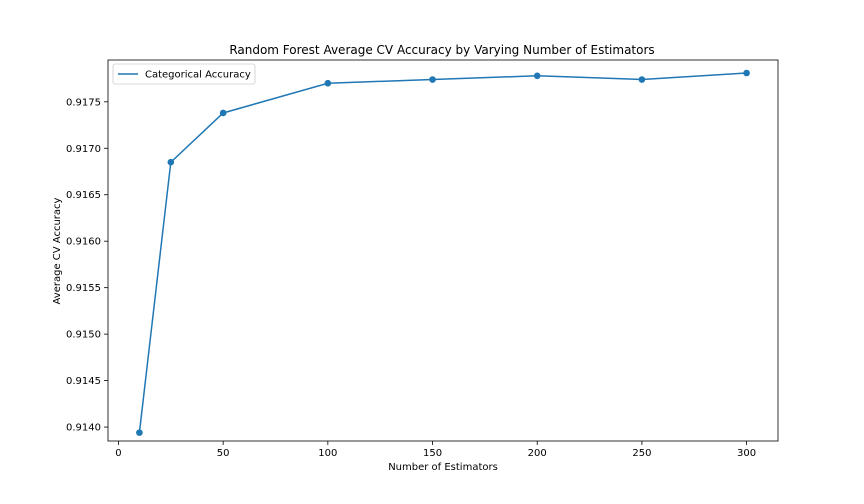 This screenshot has height=504, width=864. I want to click on x-tick-label: 200, so click(537, 453).